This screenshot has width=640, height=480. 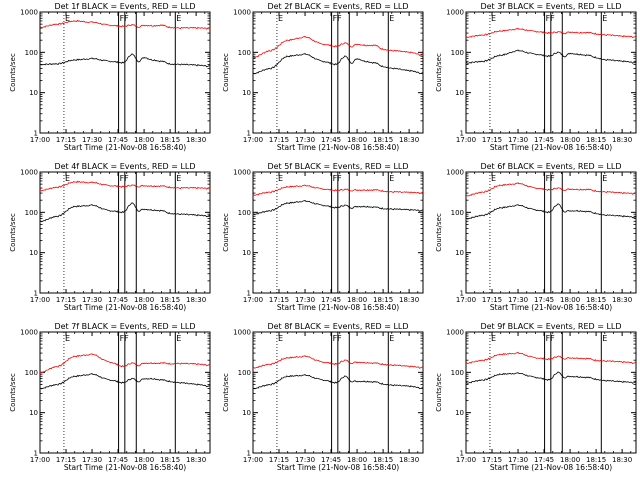 I want to click on chart-title: Det 7f BLACK = Events, RED = LLD, so click(x=124, y=326).